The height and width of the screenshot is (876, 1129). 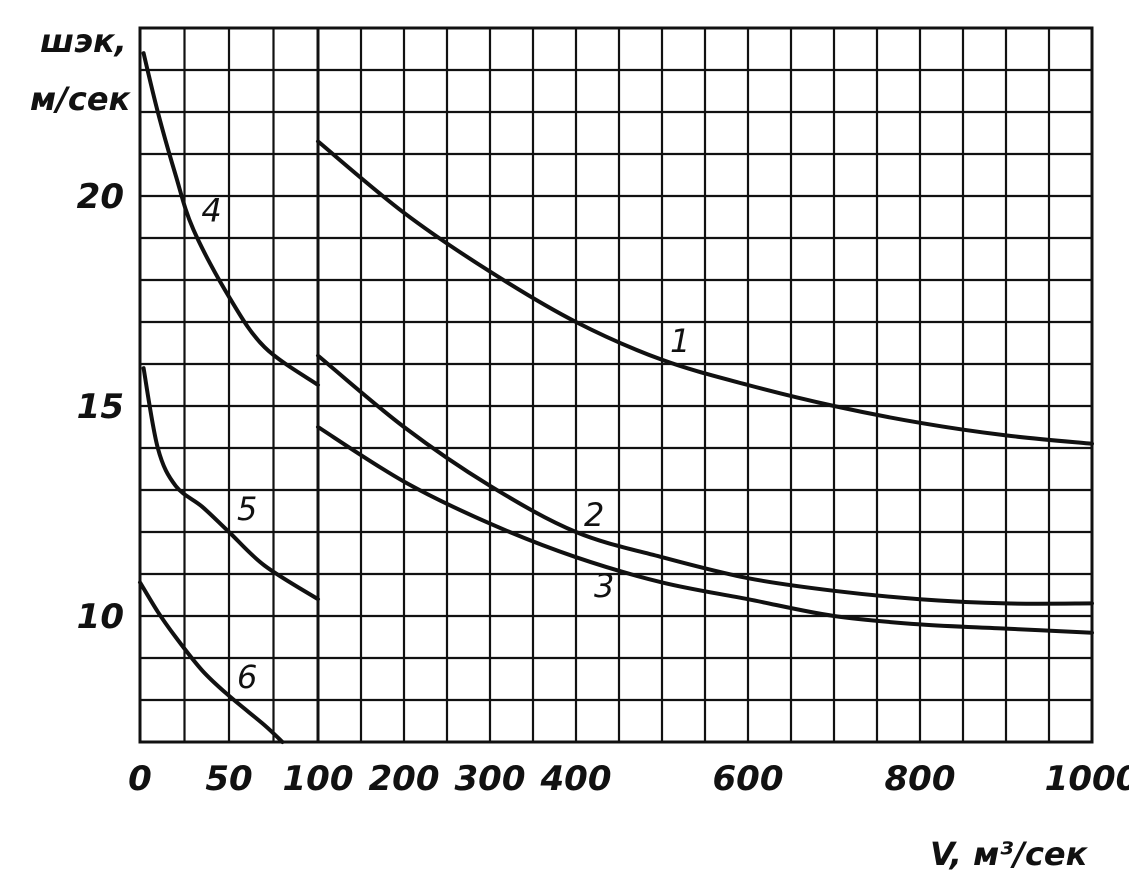 I want to click on x-tick-label: 200, so click(x=404, y=779).